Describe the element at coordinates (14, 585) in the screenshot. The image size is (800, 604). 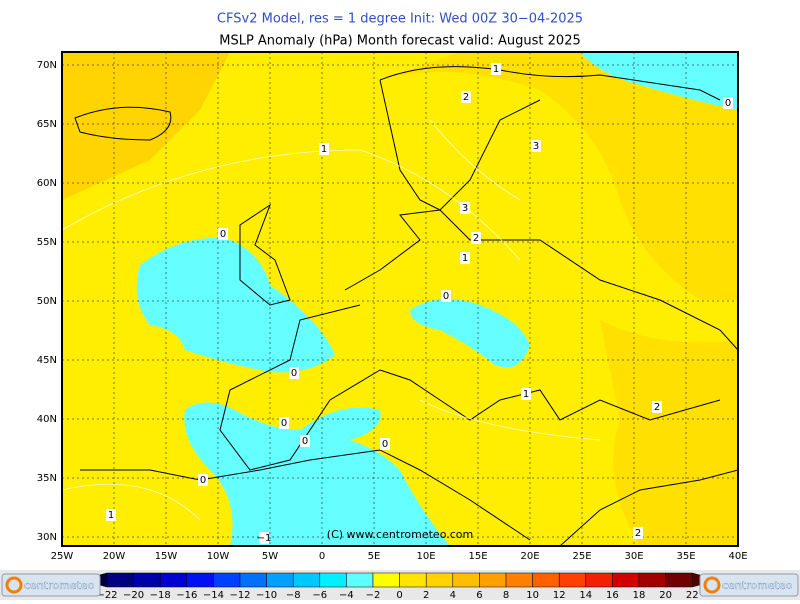
I see `logo-icon` at that location.